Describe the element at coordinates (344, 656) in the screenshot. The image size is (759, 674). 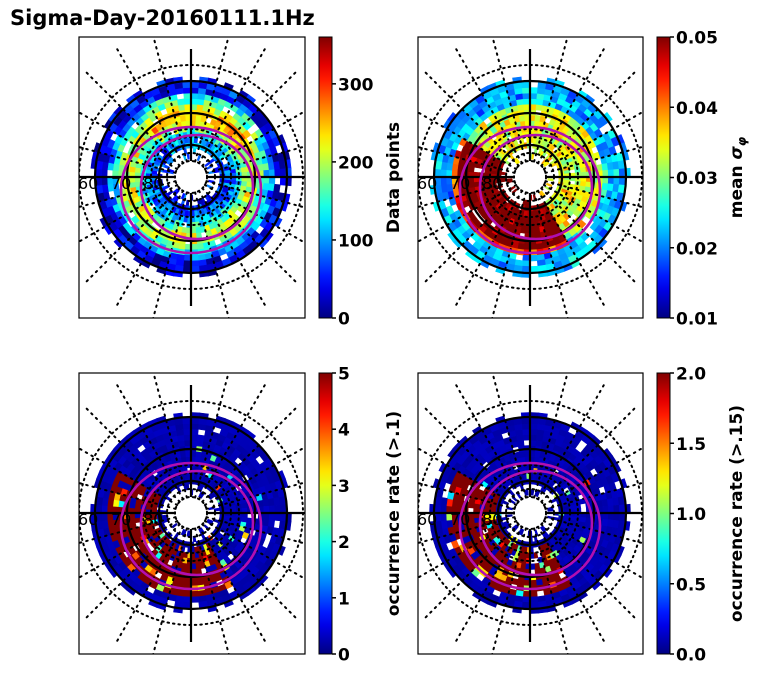
I see `colorbar-tick-label: 0` at that location.